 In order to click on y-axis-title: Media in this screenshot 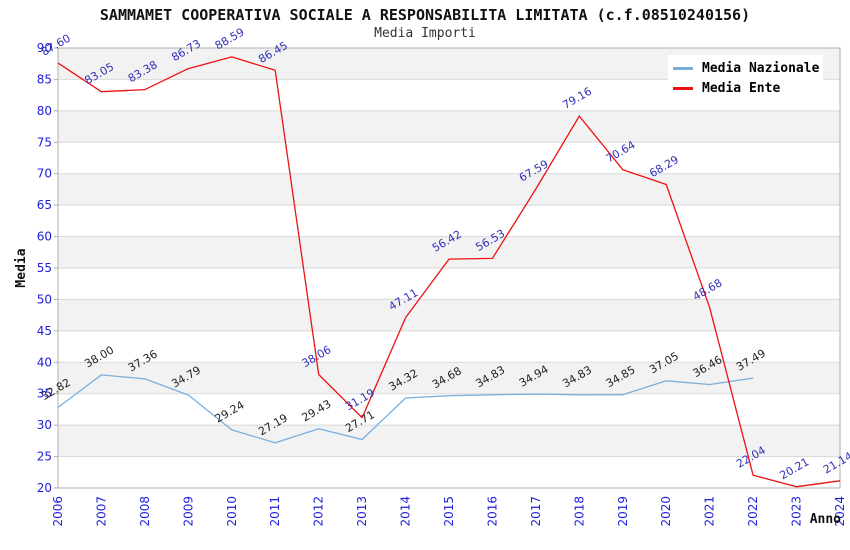, I will do `click(22, 268)`.